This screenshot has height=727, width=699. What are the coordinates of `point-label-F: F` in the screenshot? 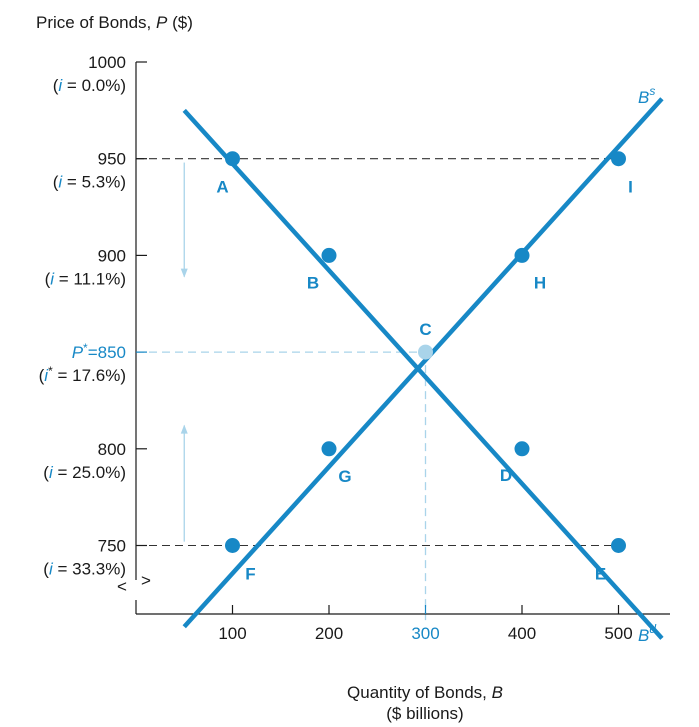 It's located at (250, 574).